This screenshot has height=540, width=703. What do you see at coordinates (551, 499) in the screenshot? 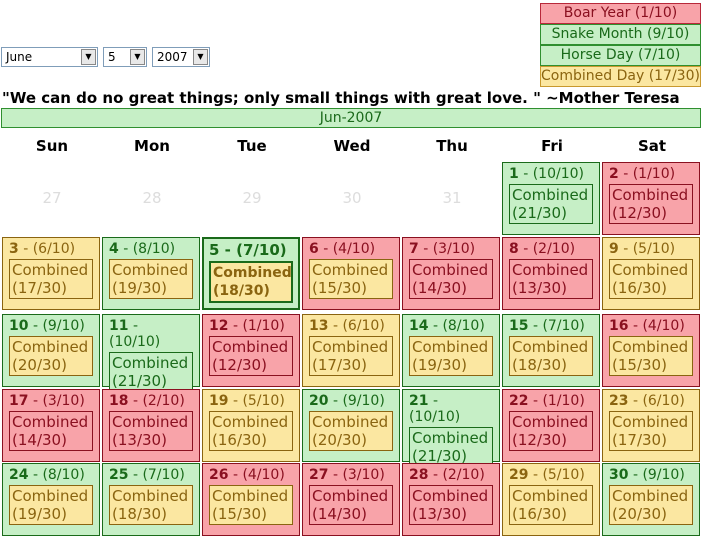
I see `day-cell: 29 - (5/10) Combined (16/30)` at bounding box center [551, 499].